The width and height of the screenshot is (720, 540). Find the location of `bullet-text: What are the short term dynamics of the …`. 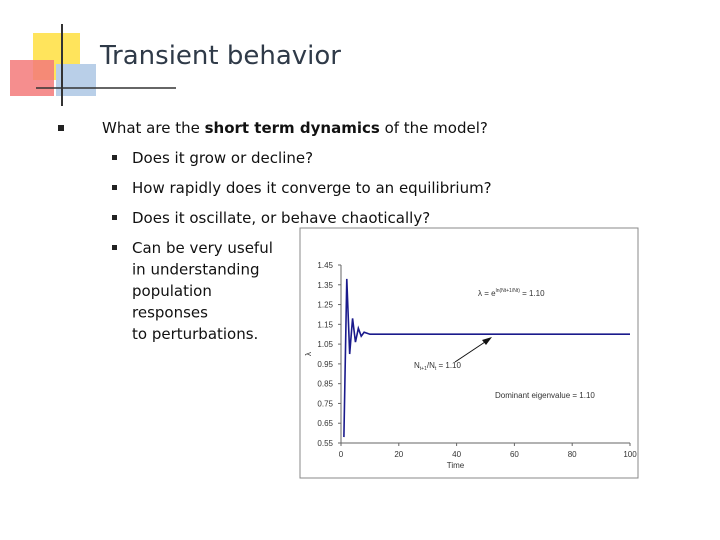

bullet-text: What are the short term dynamics of the … is located at coordinates (295, 128).